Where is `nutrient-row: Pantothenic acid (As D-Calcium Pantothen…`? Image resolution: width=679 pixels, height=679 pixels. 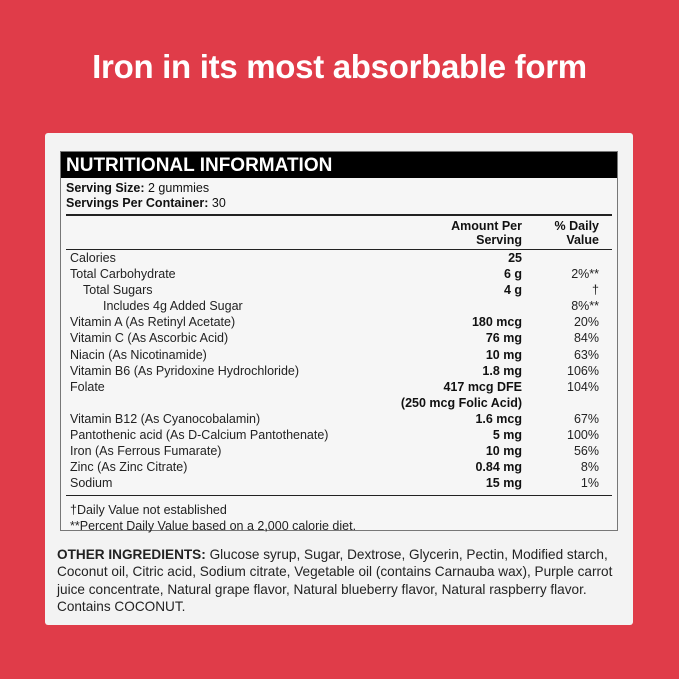 nutrient-row: Pantothenic acid (As D-Calcium Pantothen… is located at coordinates (339, 435).